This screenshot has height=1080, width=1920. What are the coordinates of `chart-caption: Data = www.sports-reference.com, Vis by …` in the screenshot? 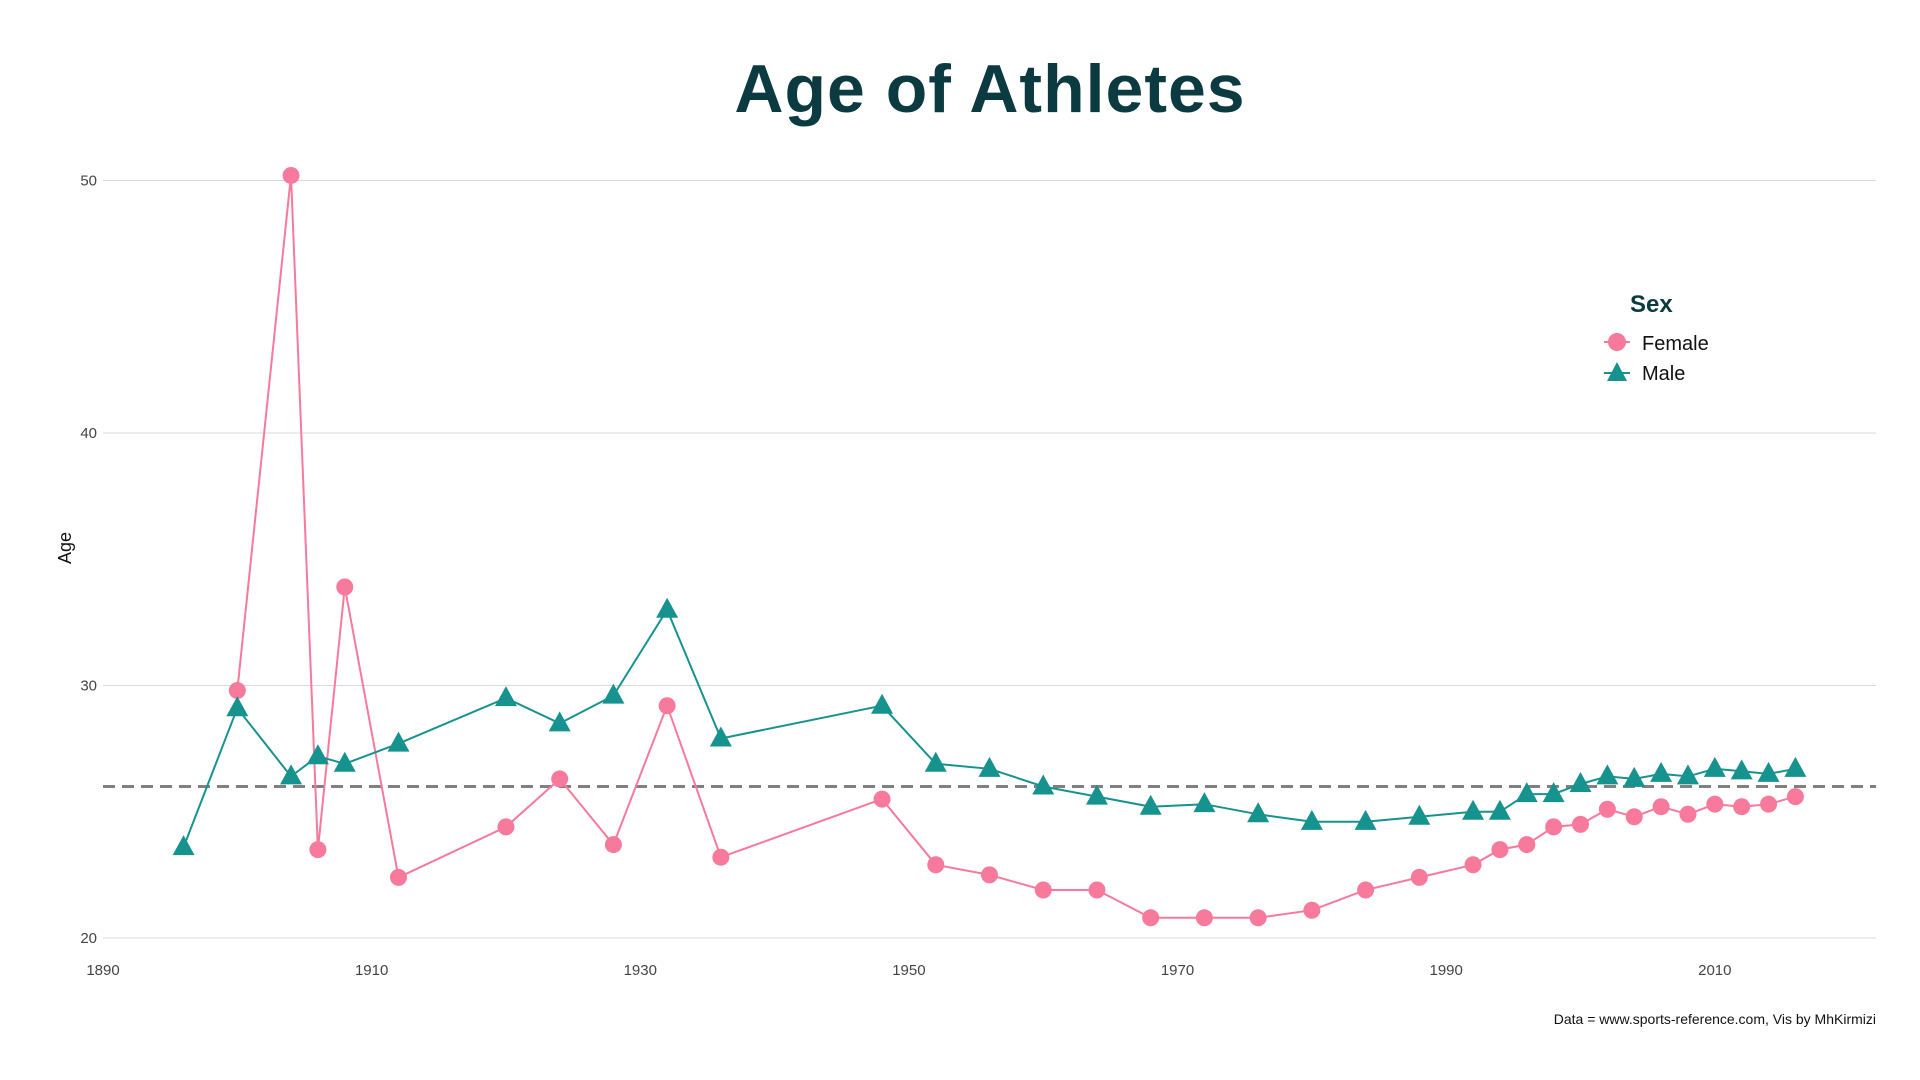 It's located at (1715, 1019).